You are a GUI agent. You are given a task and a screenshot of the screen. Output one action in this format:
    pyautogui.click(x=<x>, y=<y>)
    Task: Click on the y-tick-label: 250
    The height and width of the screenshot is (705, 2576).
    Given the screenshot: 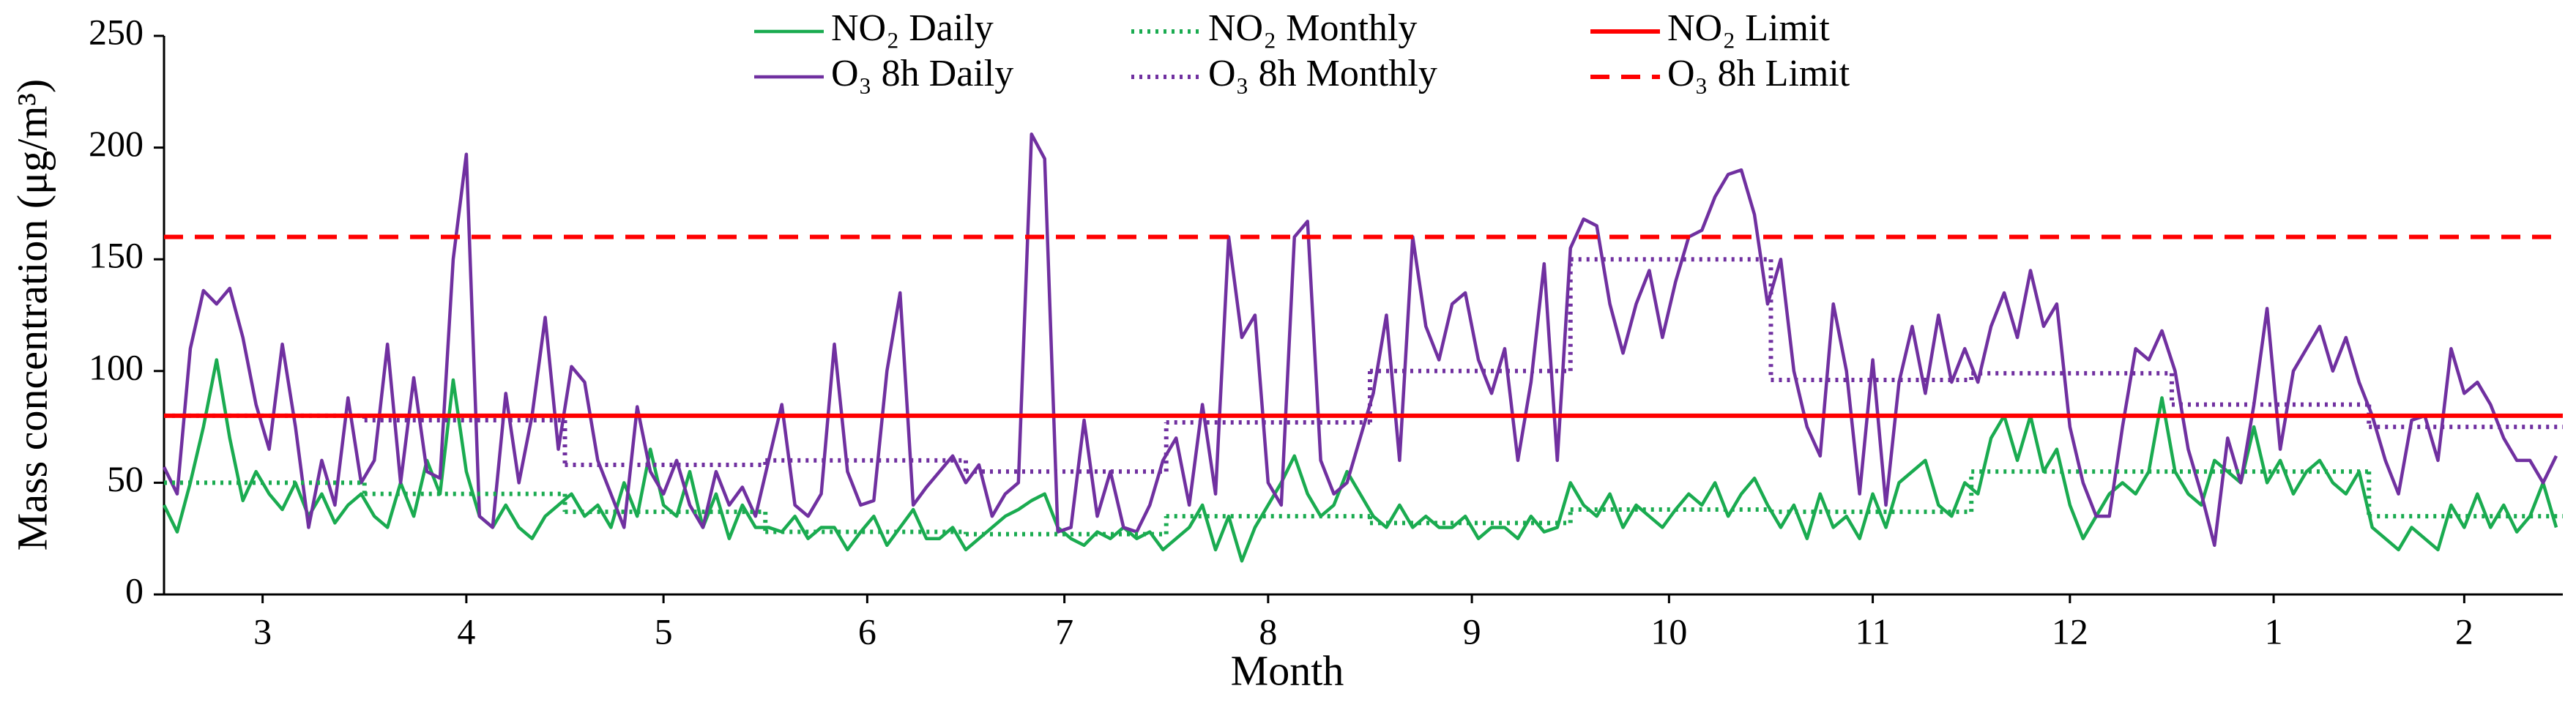 What is the action you would take?
    pyautogui.click(x=116, y=31)
    